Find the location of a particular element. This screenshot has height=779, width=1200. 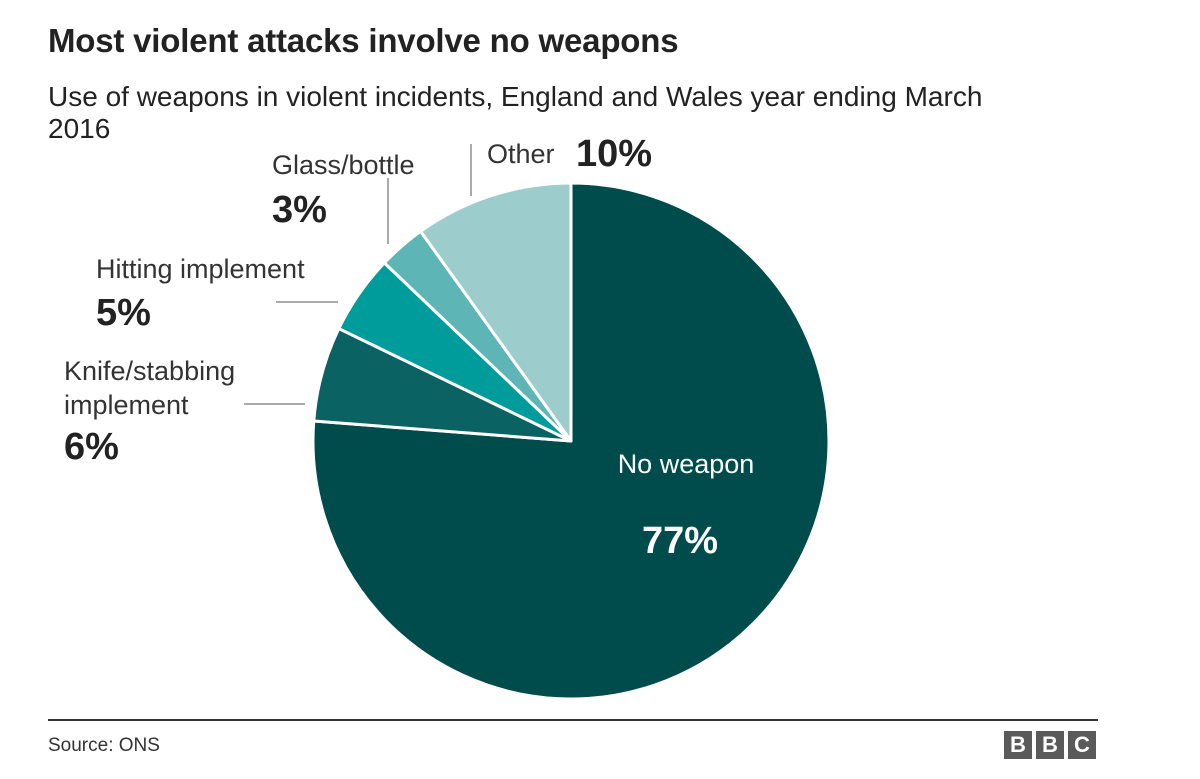

slice-value-no-weapon: 77% is located at coordinates (680, 541).